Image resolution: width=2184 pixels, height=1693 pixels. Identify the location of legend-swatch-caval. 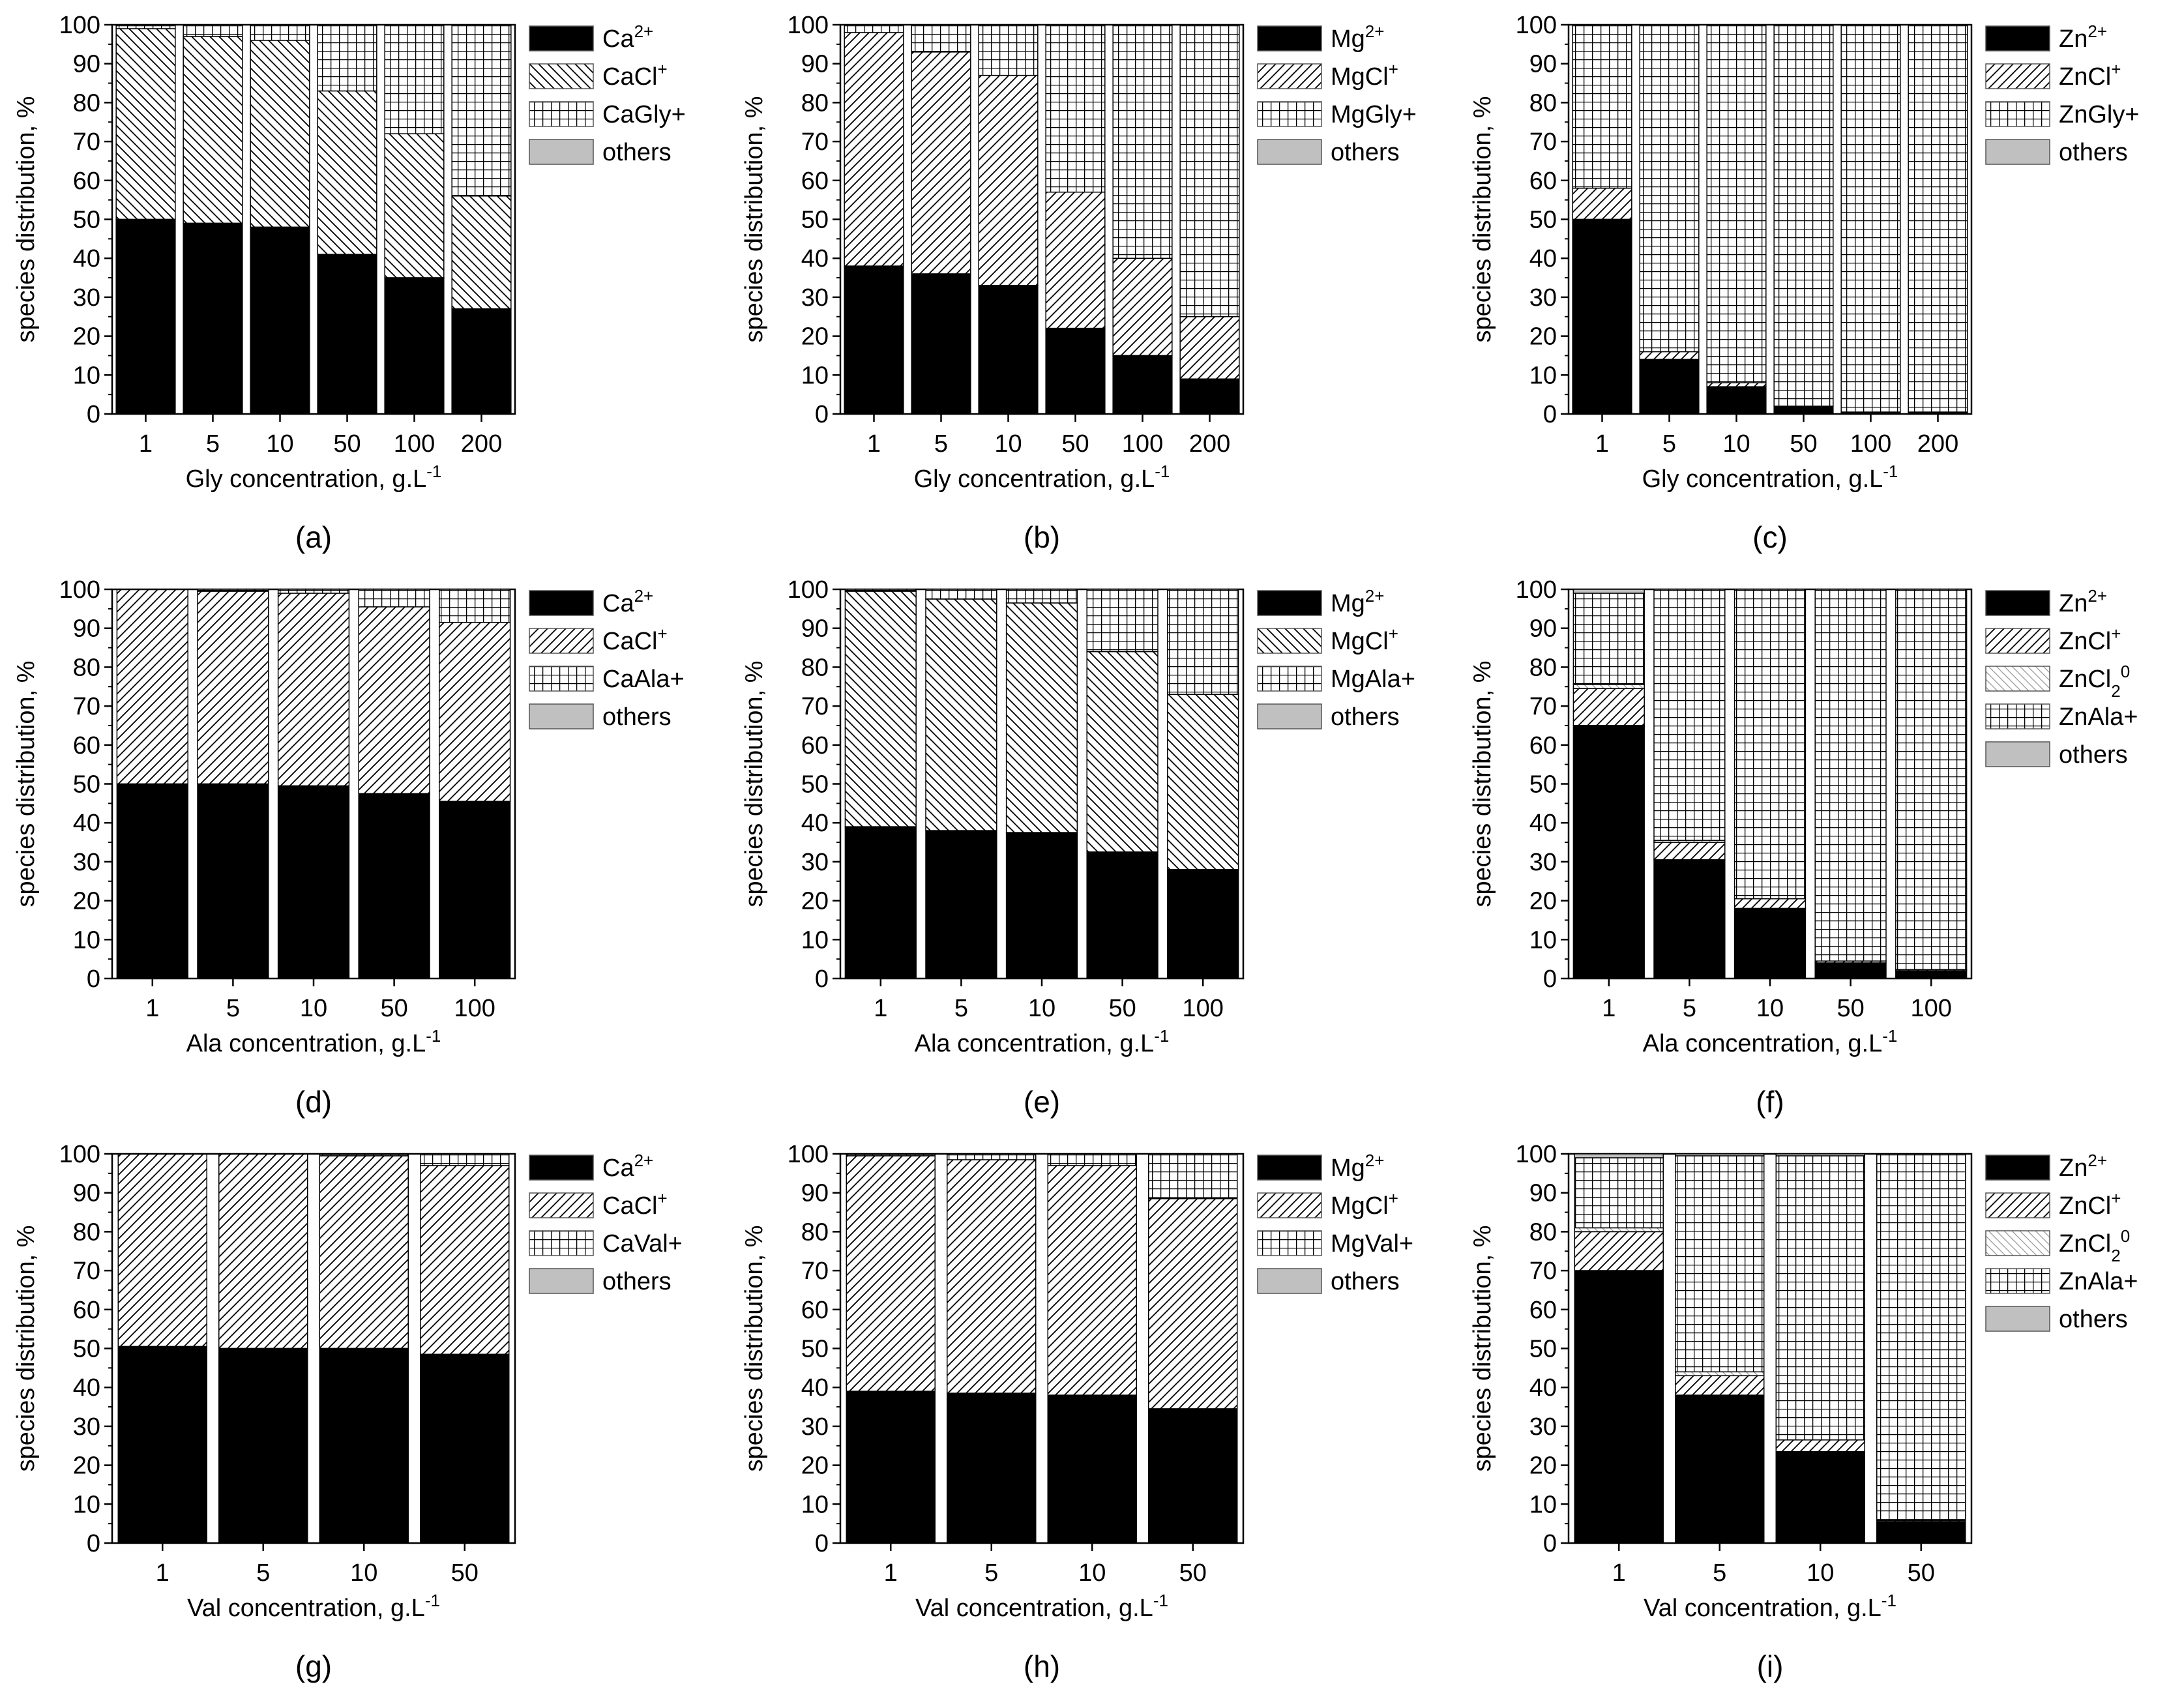
(562, 1243).